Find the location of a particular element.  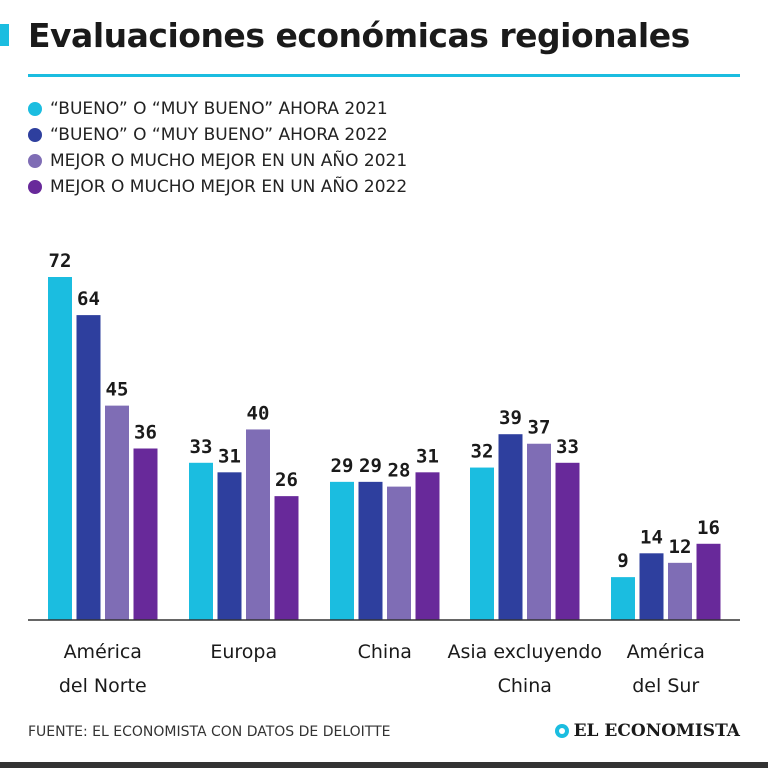

legend-item: “BUENO” O “MUY BUENO” AHORA 2021 is located at coordinates (217, 109).